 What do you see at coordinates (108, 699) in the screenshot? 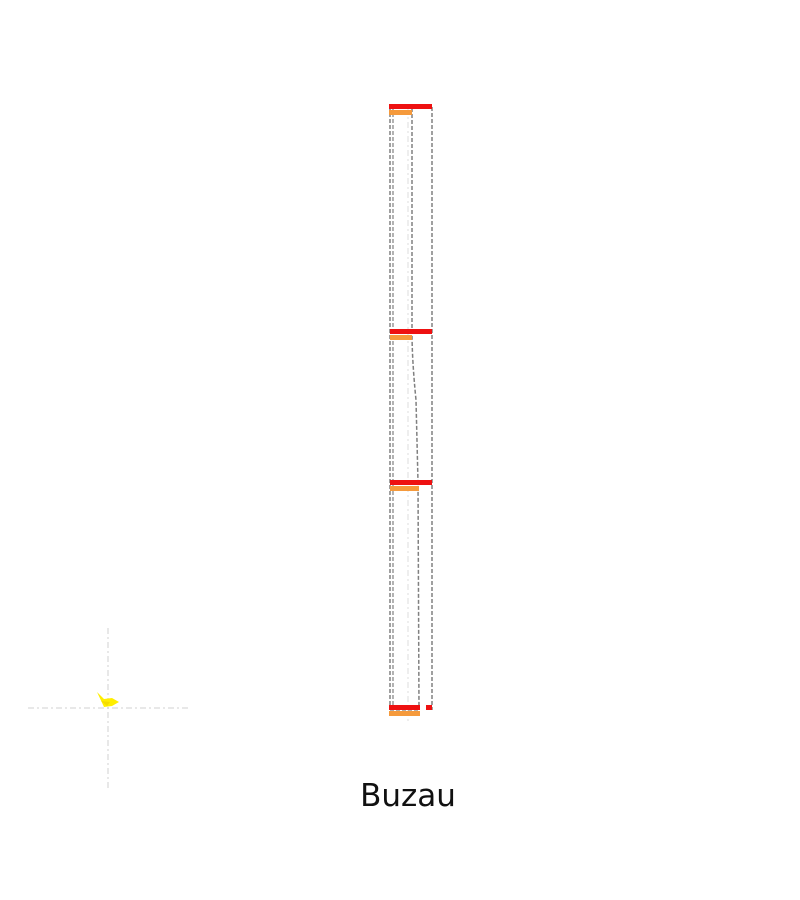
I see `yellow-bird-icon` at bounding box center [108, 699].